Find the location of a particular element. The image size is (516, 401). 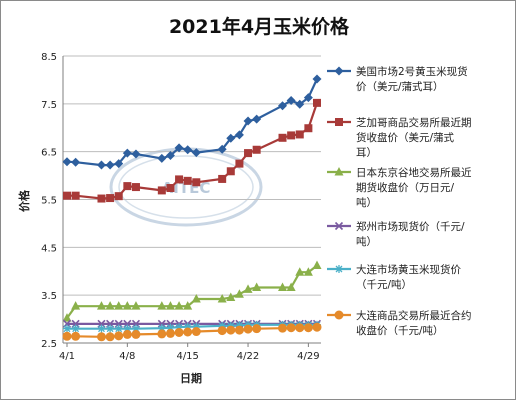

y-axis-ticks: 2.5 3.5 4.5 5.5 6.5 7.5 8.5 is located at coordinates (49, 201).